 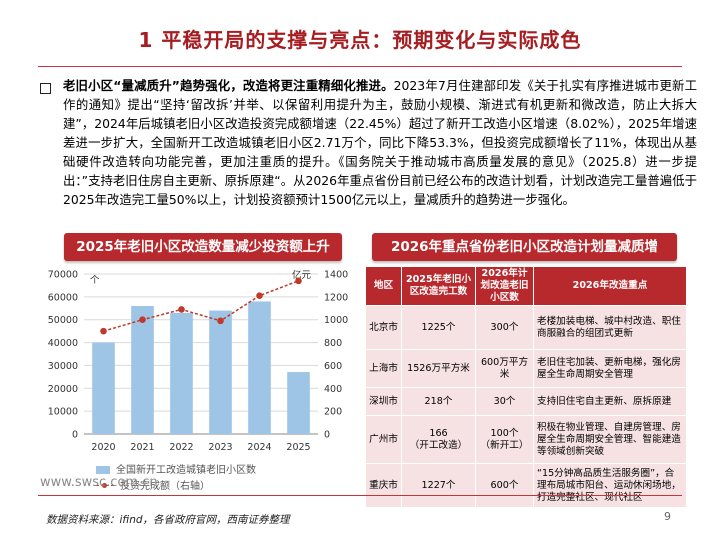 I want to click on investment-point-2020, so click(x=103, y=331).